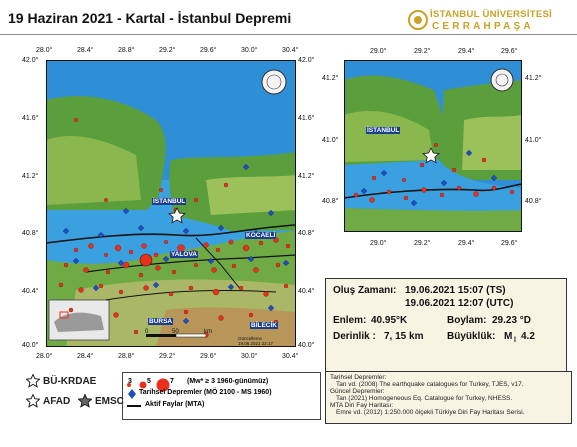 The height and width of the screenshot is (447, 577). I want to click on mag-num: 4.2, so click(528, 336).